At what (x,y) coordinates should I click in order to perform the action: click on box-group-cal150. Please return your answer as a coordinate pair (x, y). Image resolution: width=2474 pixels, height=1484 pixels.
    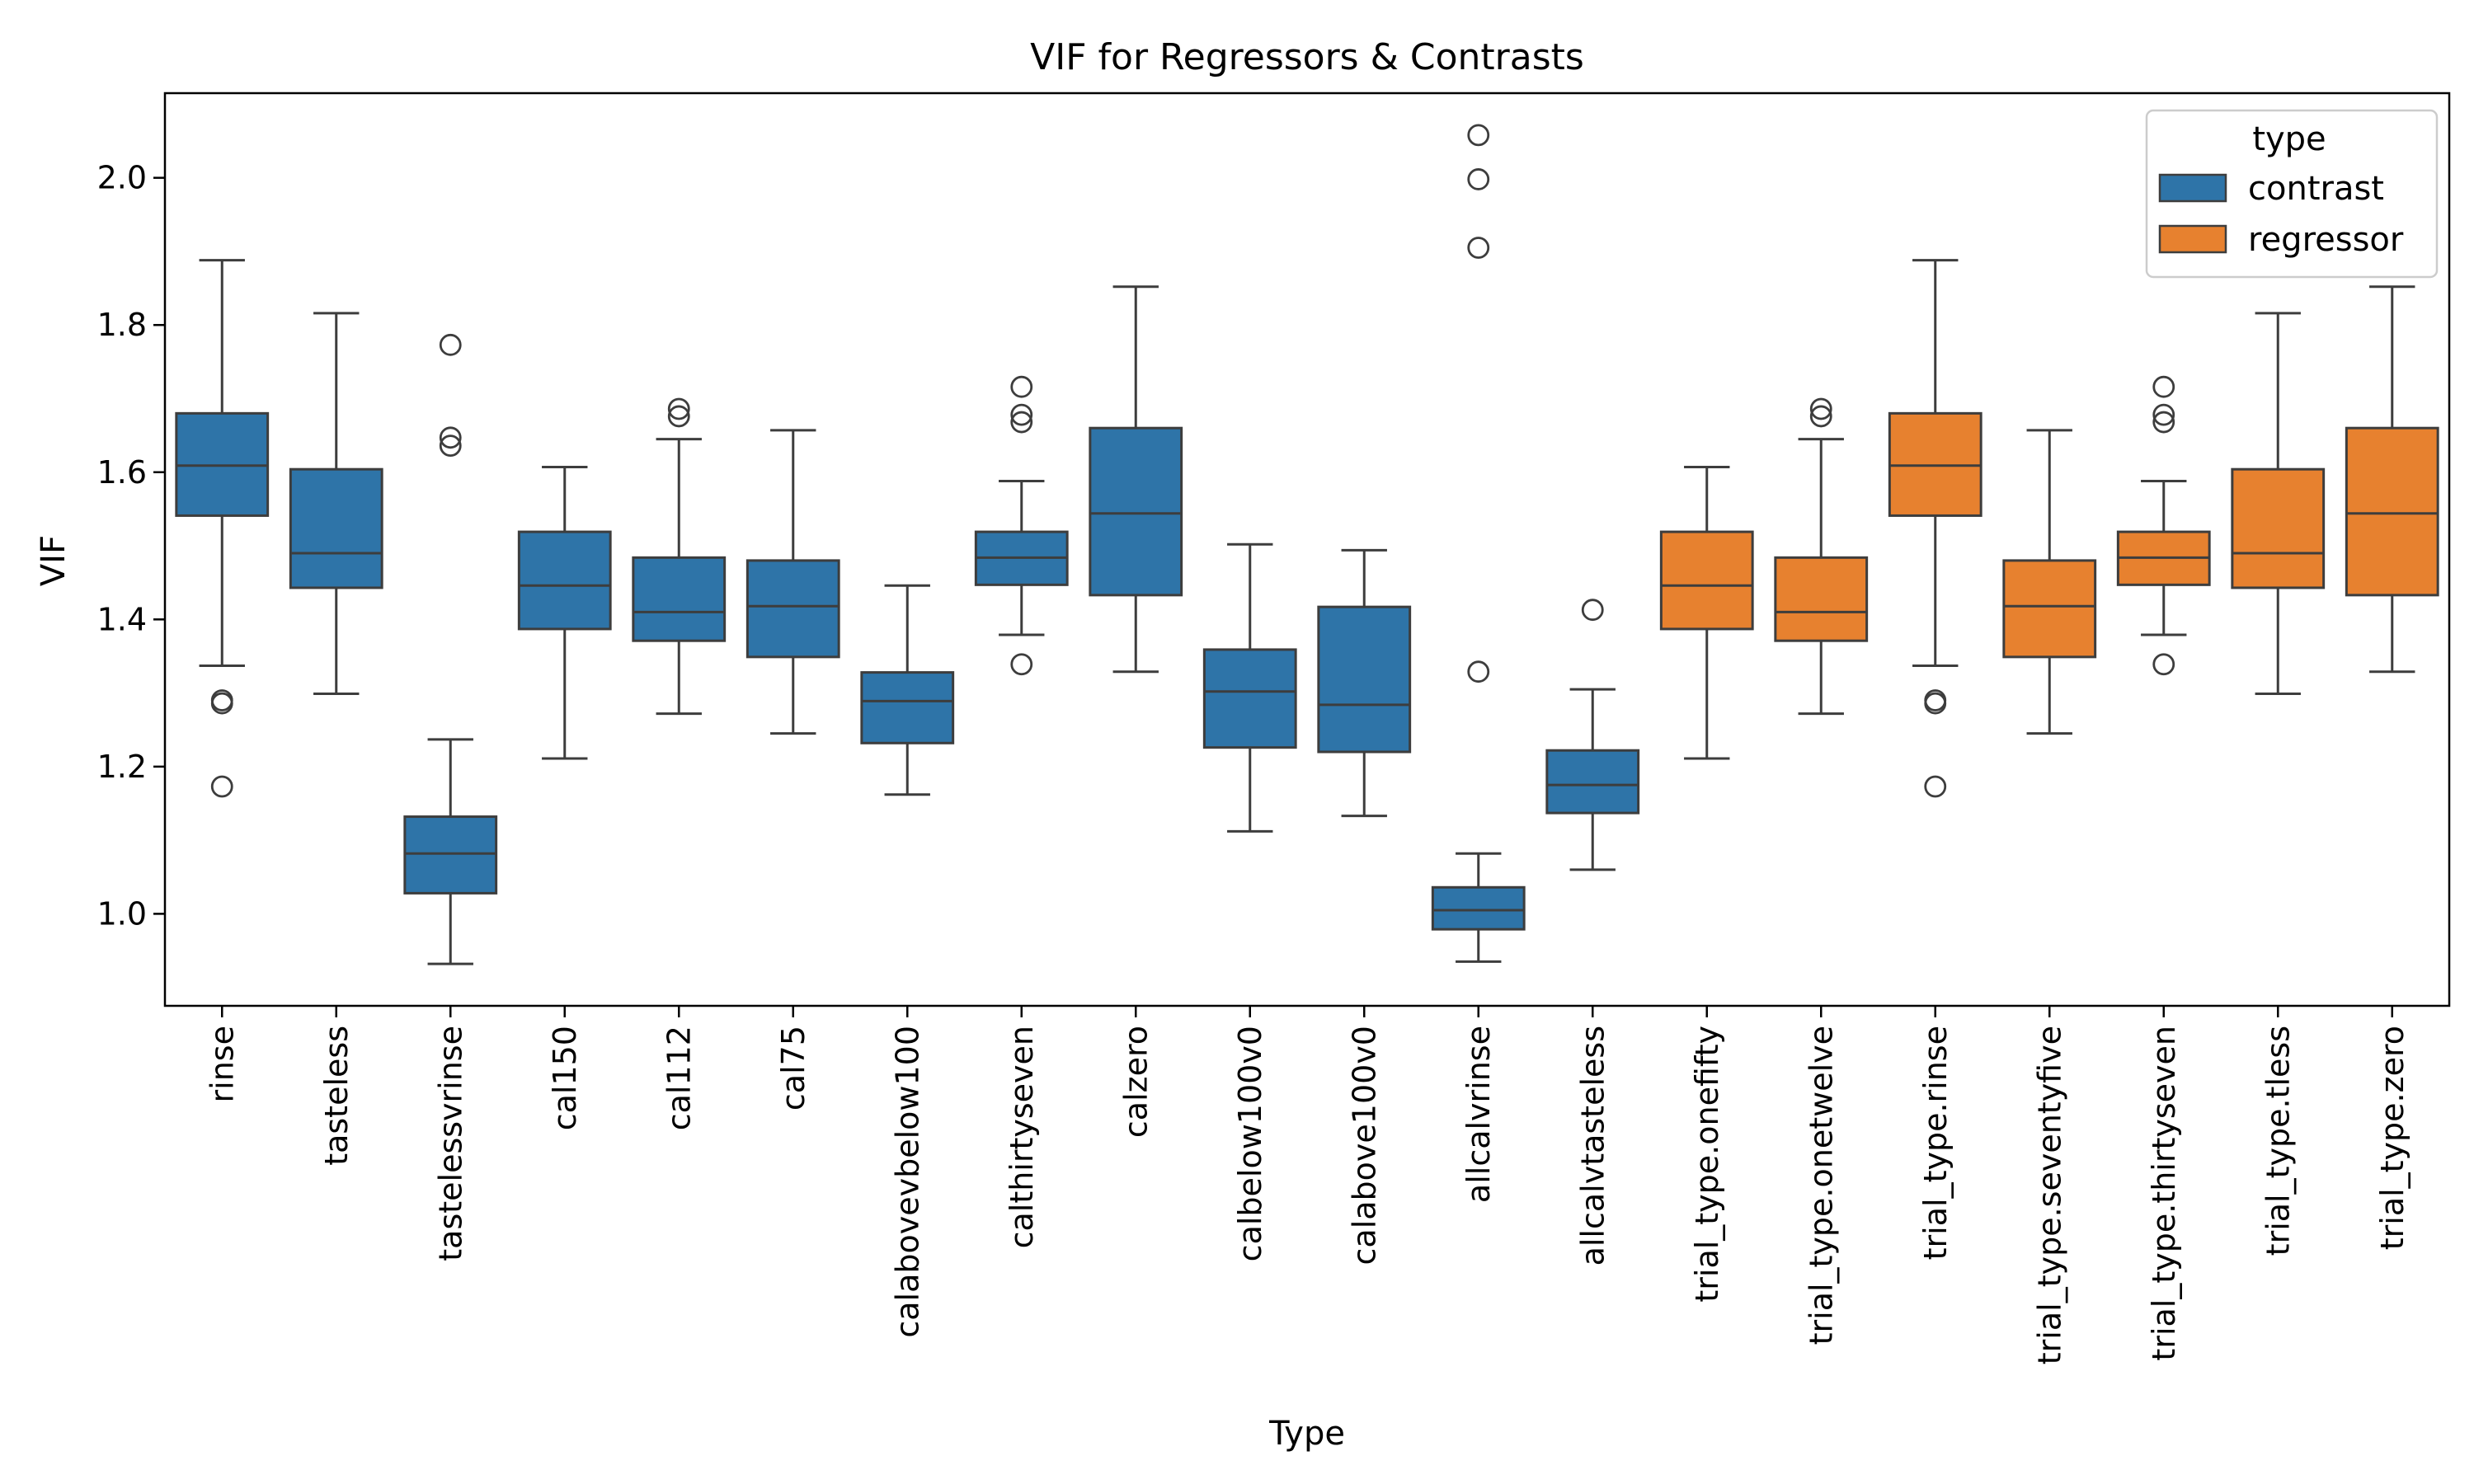
    Looking at the image, I should click on (564, 613).